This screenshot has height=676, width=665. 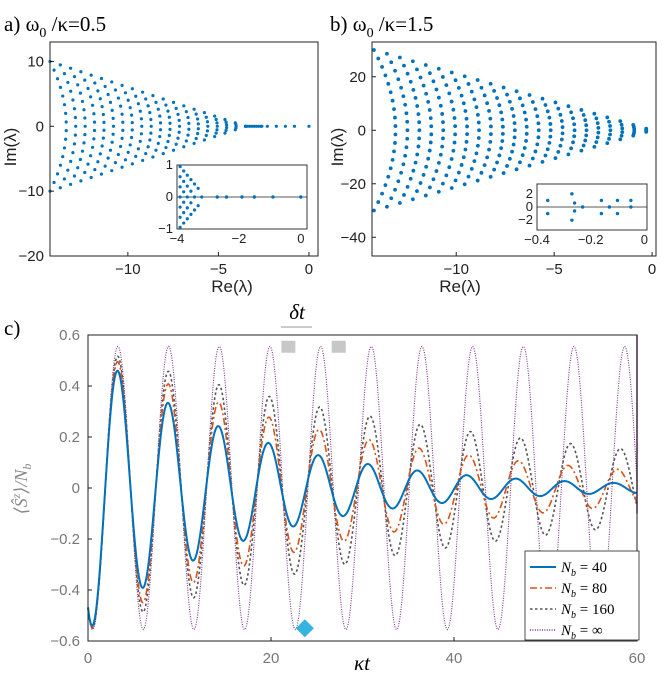 What do you see at coordinates (65, 641) in the screenshot?
I see `panel-c-ytick-label: −0.6` at bounding box center [65, 641].